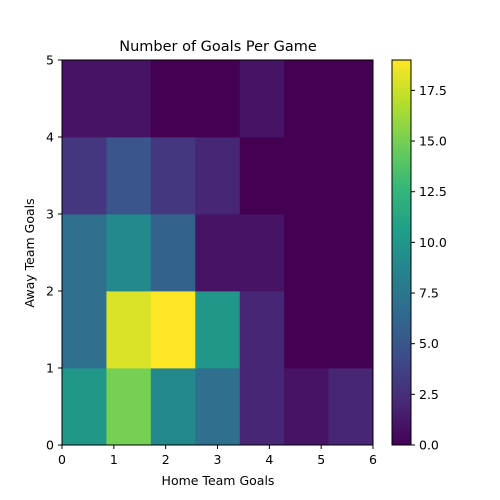  What do you see at coordinates (50, 137) in the screenshot?
I see `y-tick-label: 4` at bounding box center [50, 137].